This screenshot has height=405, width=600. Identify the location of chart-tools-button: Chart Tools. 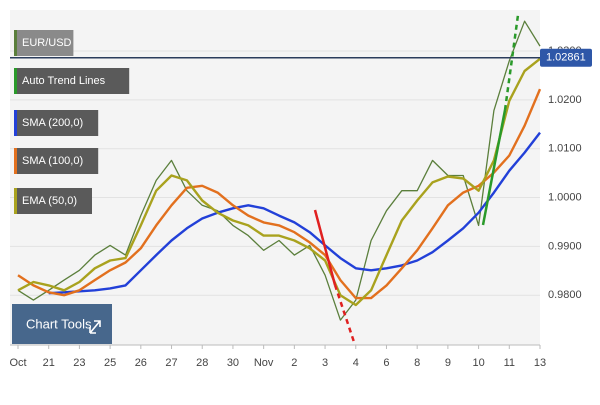
(62, 324).